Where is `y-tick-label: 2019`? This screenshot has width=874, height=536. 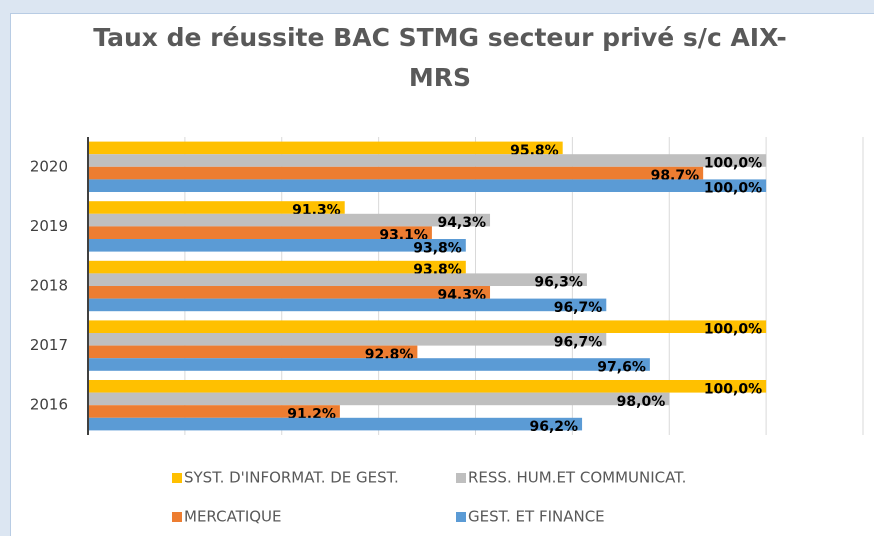 y-tick-label: 2019 is located at coordinates (49, 226).